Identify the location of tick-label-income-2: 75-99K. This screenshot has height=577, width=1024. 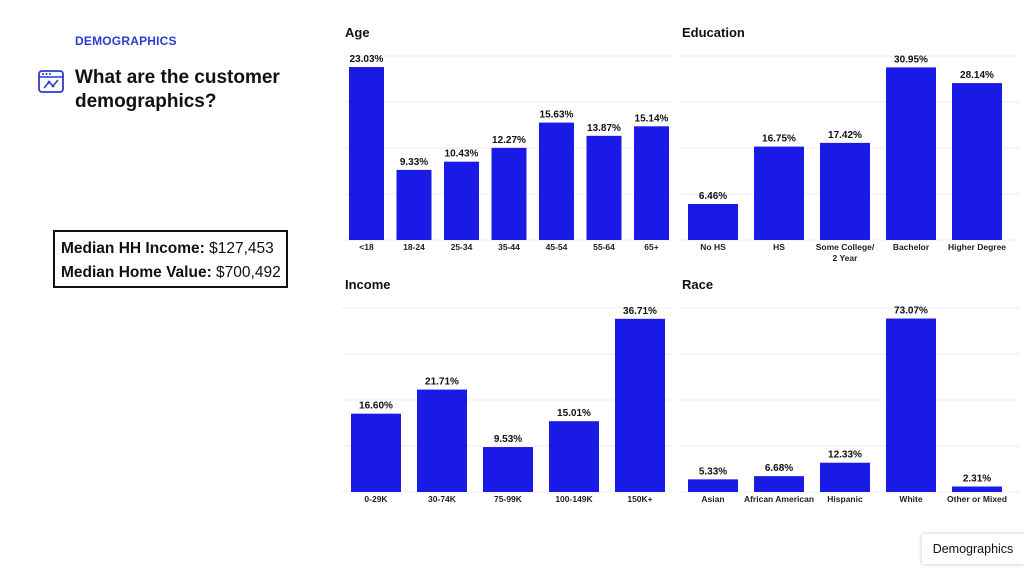
(508, 499).